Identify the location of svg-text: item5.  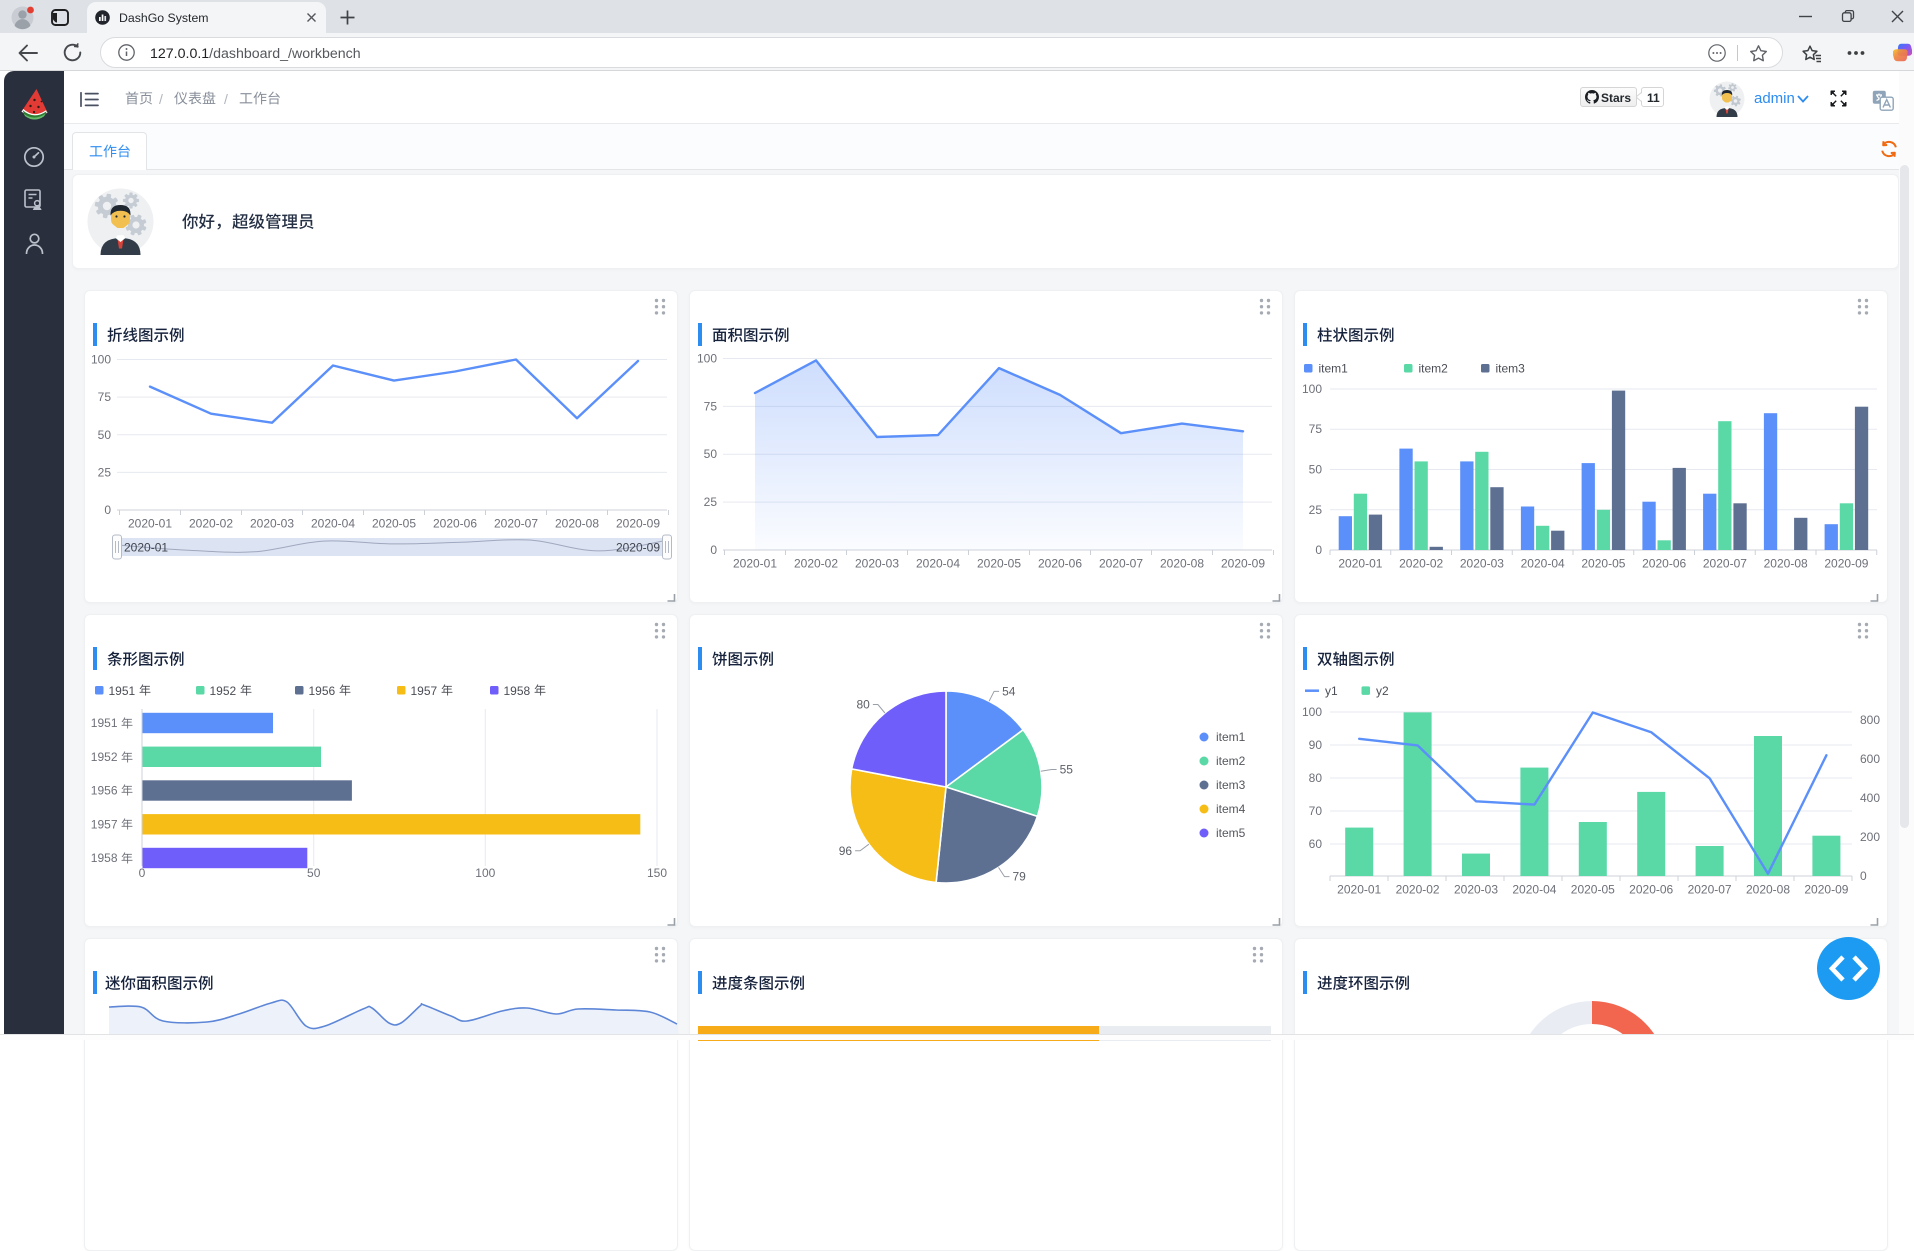
(1231, 833).